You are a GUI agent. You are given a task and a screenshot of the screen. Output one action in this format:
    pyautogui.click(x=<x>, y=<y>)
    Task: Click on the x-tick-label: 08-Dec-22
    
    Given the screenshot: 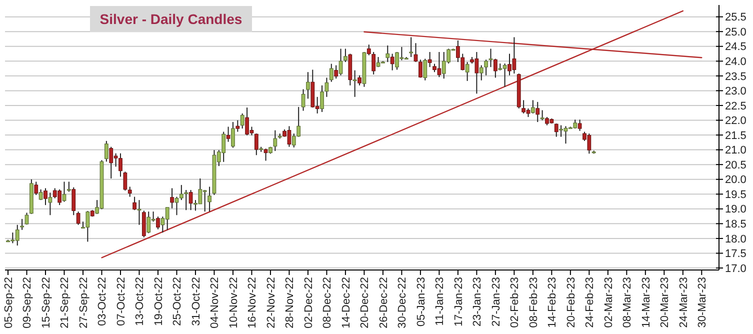 What is the action you would take?
    pyautogui.click(x=328, y=302)
    